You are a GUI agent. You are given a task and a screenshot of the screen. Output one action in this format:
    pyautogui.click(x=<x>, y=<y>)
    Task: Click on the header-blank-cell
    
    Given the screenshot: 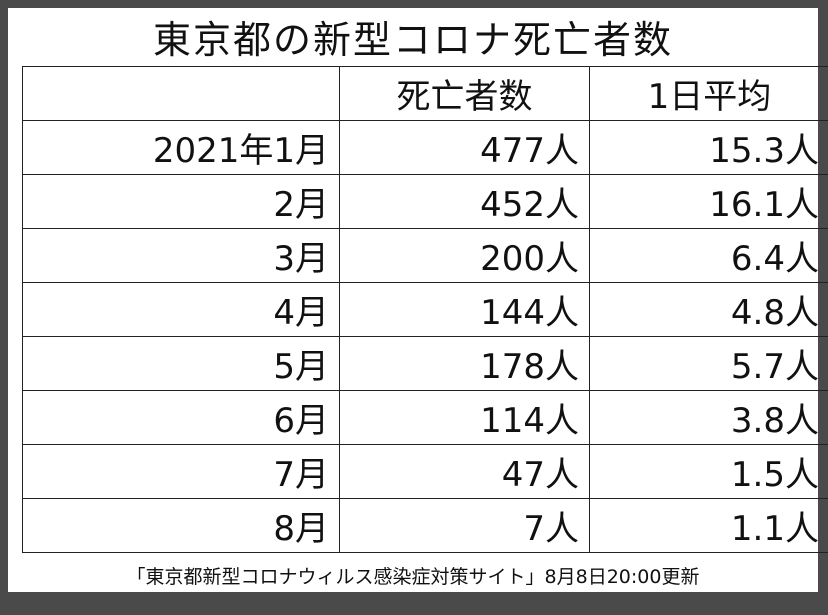 What is the action you would take?
    pyautogui.click(x=181, y=93)
    